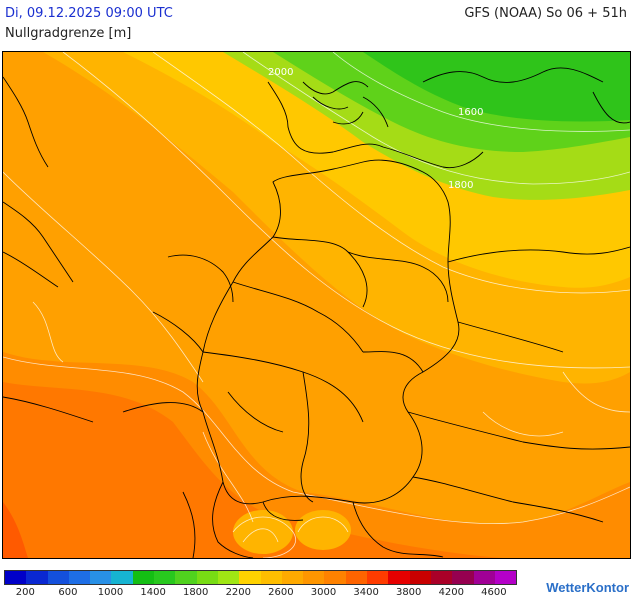  What do you see at coordinates (470, 112) in the screenshot?
I see `contour-label-1600: 1600` at bounding box center [470, 112].